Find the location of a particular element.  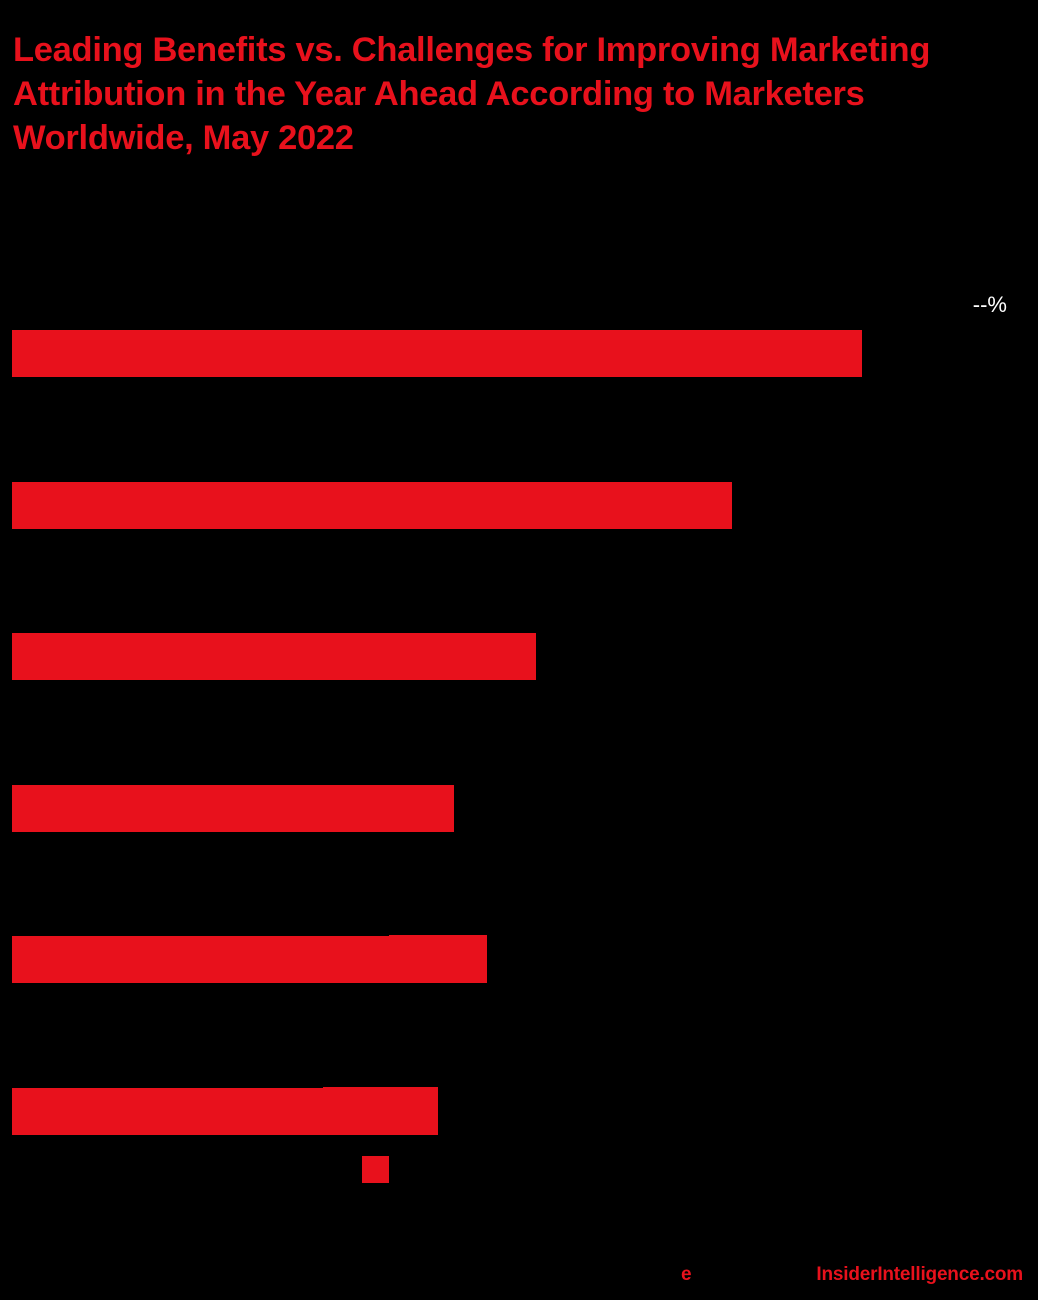

emarketer-logo-letter: e is located at coordinates (686, 1274).